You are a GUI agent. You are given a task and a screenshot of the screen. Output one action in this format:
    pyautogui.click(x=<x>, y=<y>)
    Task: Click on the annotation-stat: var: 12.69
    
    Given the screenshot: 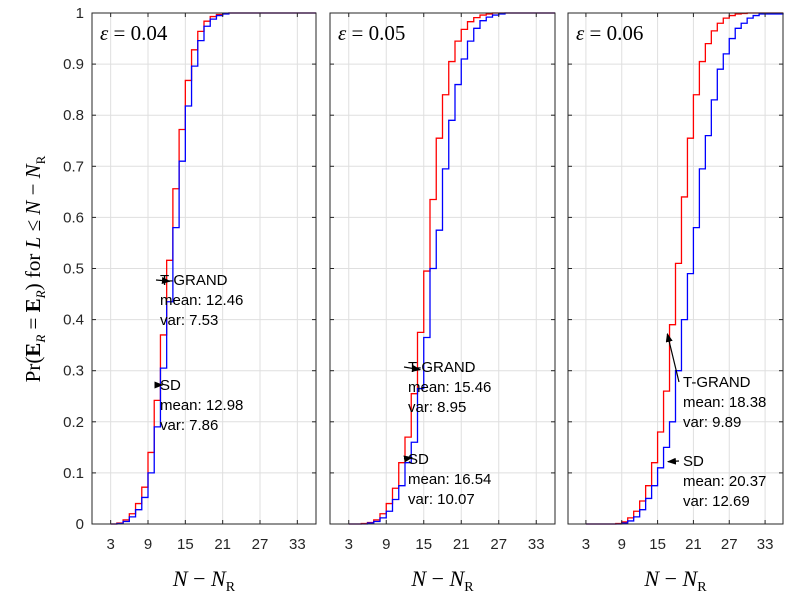 What is the action you would take?
    pyautogui.click(x=716, y=501)
    